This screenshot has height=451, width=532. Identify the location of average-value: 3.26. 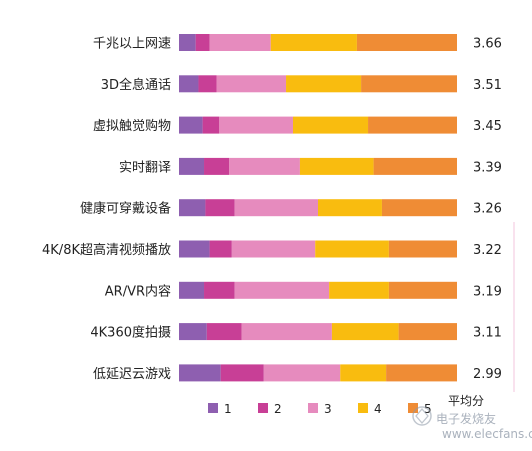
(487, 209).